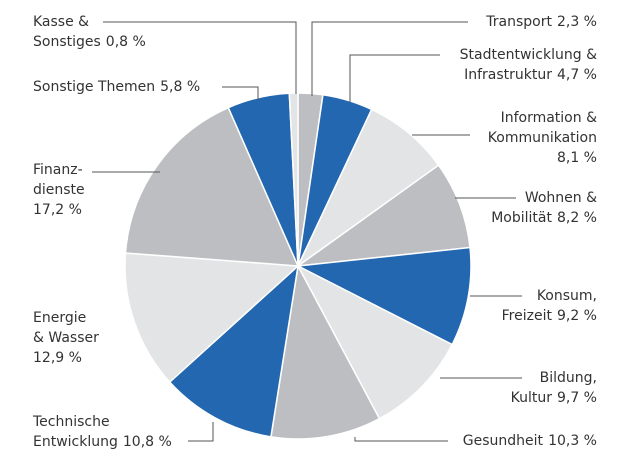 This screenshot has height=452, width=630. What do you see at coordinates (576, 22) in the screenshot?
I see `value-label: 2,3 %` at bounding box center [576, 22].